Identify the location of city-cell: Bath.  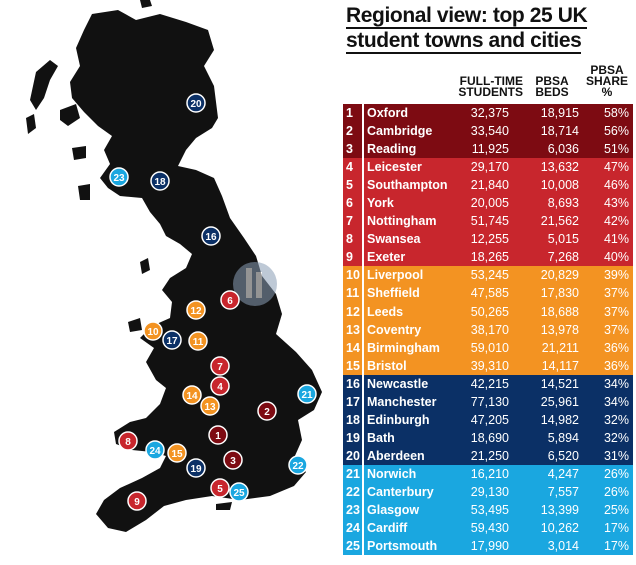
(381, 437).